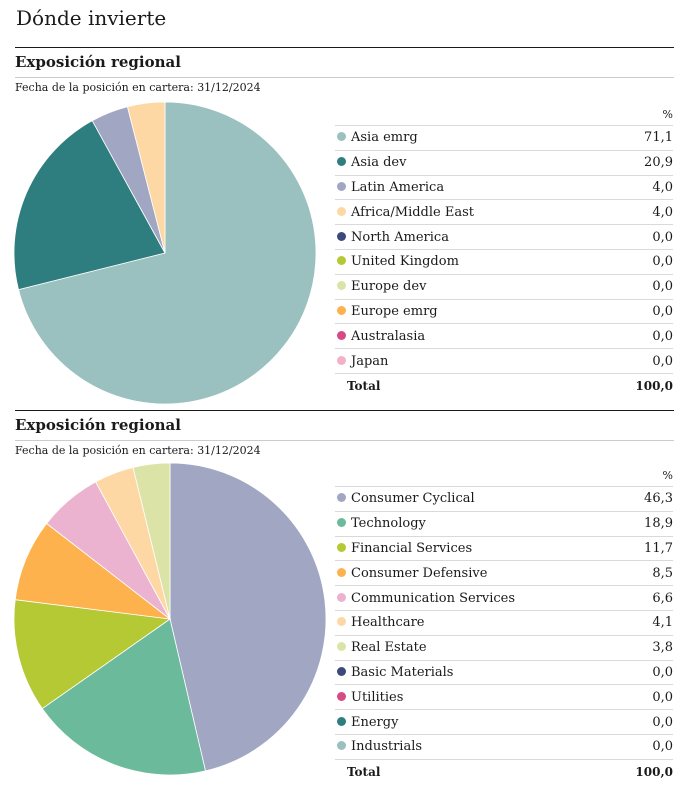  Describe the element at coordinates (90, 205) in the screenshot. I see `pie-slice-asia-dev` at that location.